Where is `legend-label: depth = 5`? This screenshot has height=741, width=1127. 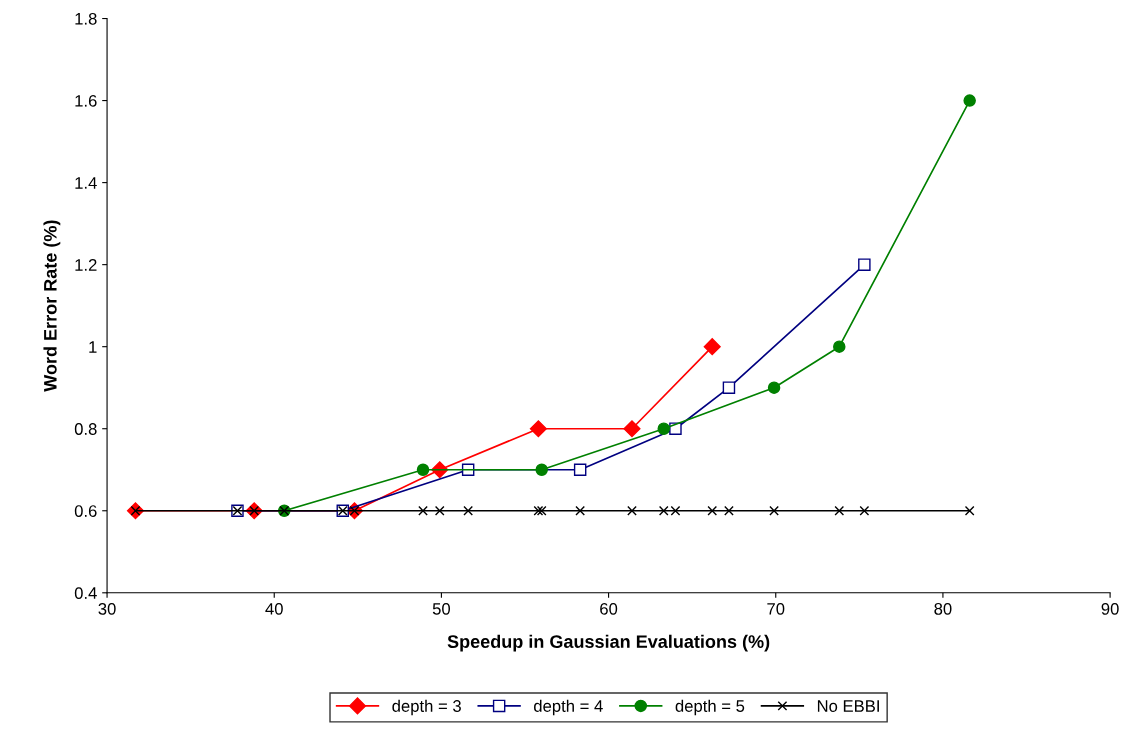
legend-label: depth = 5 is located at coordinates (710, 707).